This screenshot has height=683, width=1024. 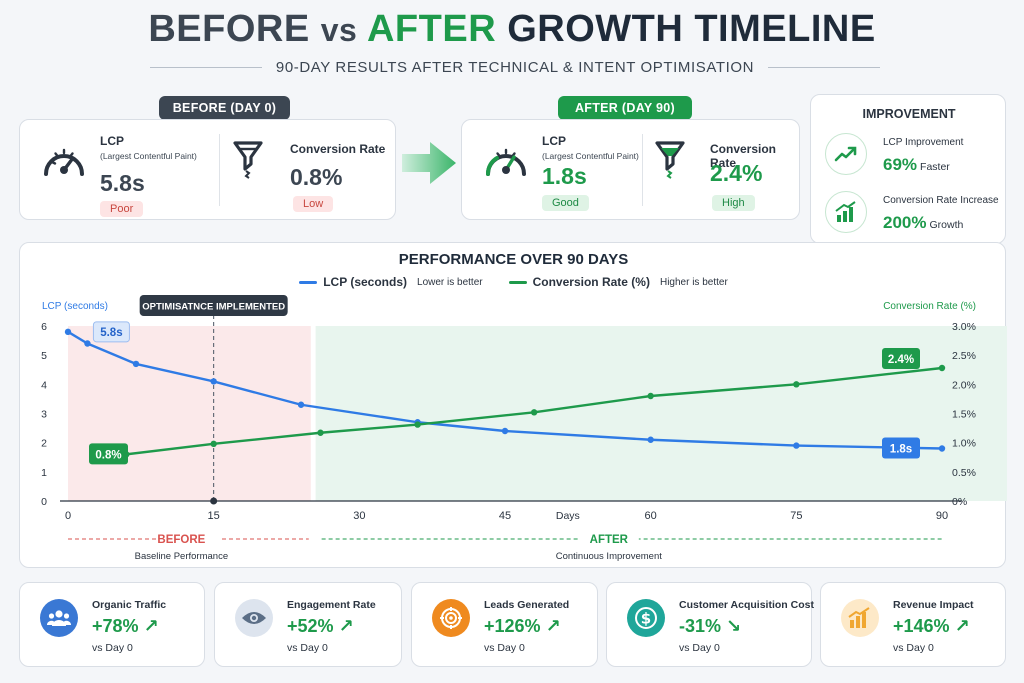 I want to click on after-divider, so click(x=642, y=170).